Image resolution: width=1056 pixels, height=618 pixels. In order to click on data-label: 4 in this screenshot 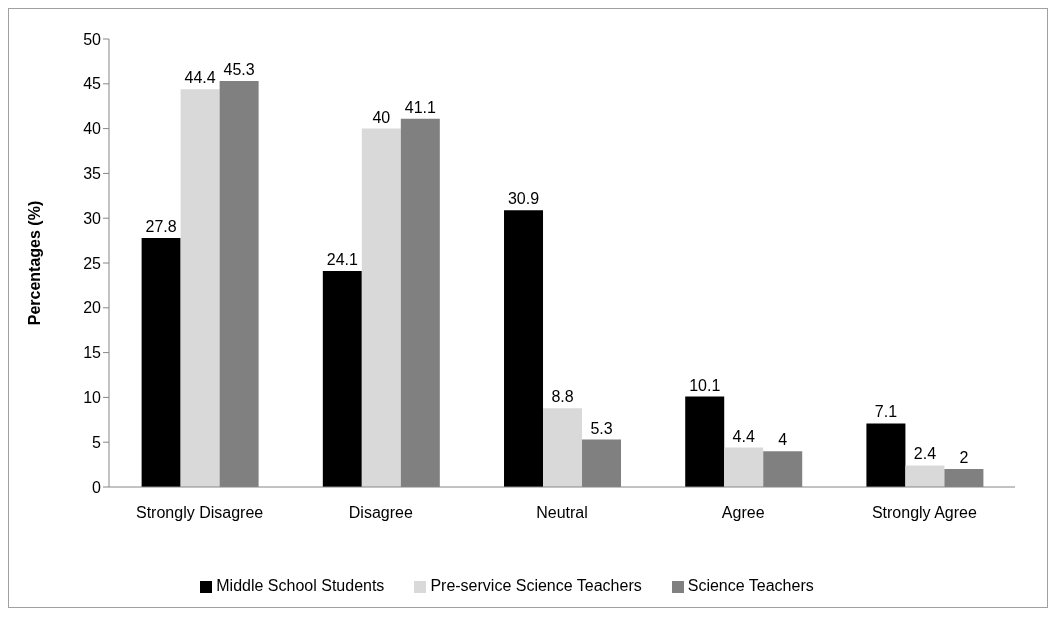, I will do `click(783, 440)`.